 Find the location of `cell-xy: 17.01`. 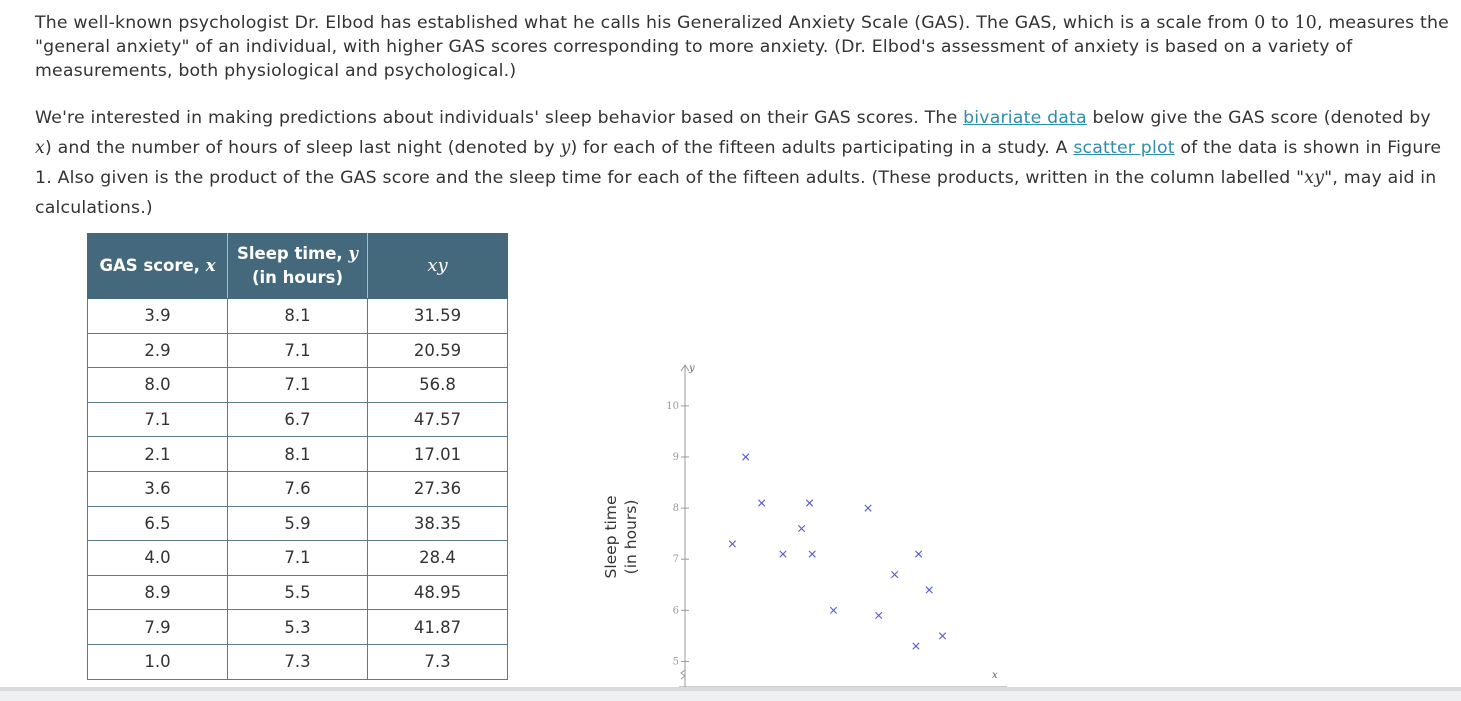

cell-xy: 17.01 is located at coordinates (437, 454).